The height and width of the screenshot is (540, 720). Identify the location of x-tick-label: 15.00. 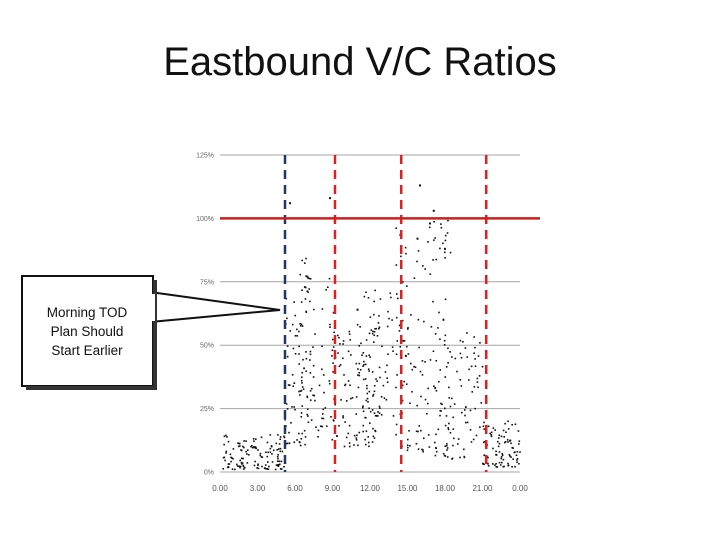
(407, 488).